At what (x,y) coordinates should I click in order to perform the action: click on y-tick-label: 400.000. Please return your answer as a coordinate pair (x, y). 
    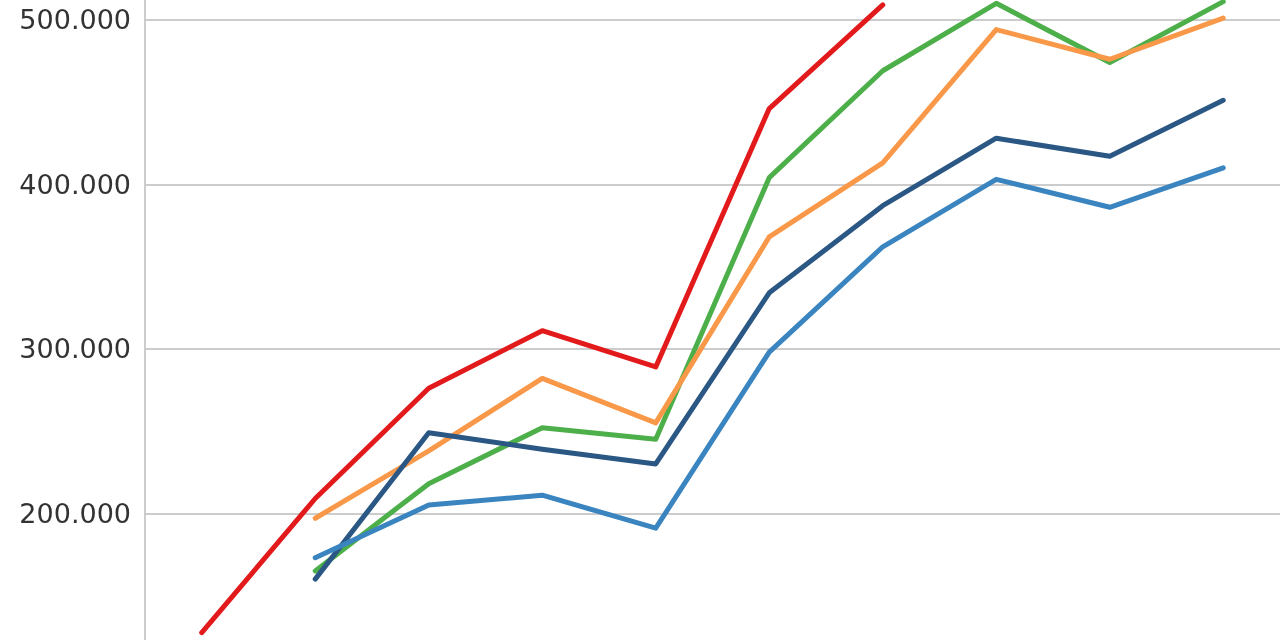
    Looking at the image, I should click on (75, 184).